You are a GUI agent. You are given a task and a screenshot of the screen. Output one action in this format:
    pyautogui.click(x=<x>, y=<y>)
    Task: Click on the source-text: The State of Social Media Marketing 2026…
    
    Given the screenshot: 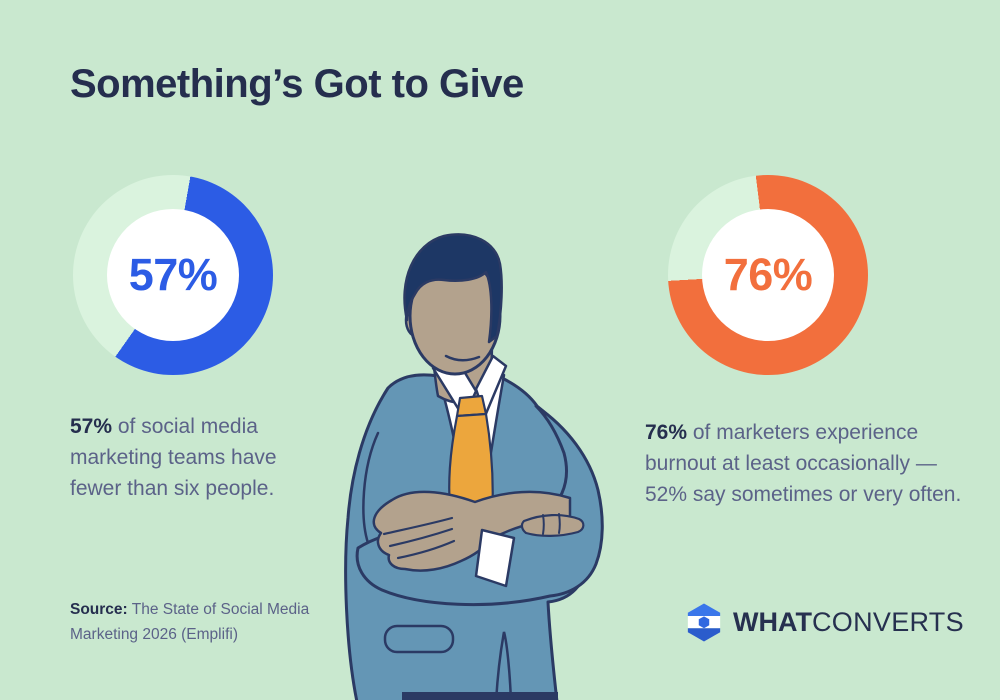 What is the action you would take?
    pyautogui.click(x=190, y=622)
    